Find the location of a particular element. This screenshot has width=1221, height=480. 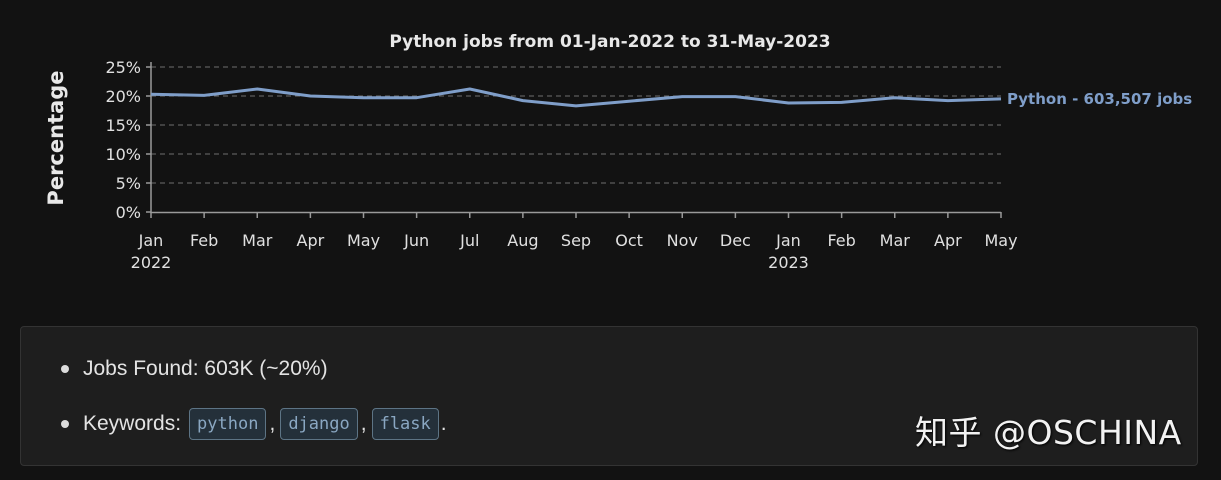

svg-text: 5% is located at coordinates (128, 183).